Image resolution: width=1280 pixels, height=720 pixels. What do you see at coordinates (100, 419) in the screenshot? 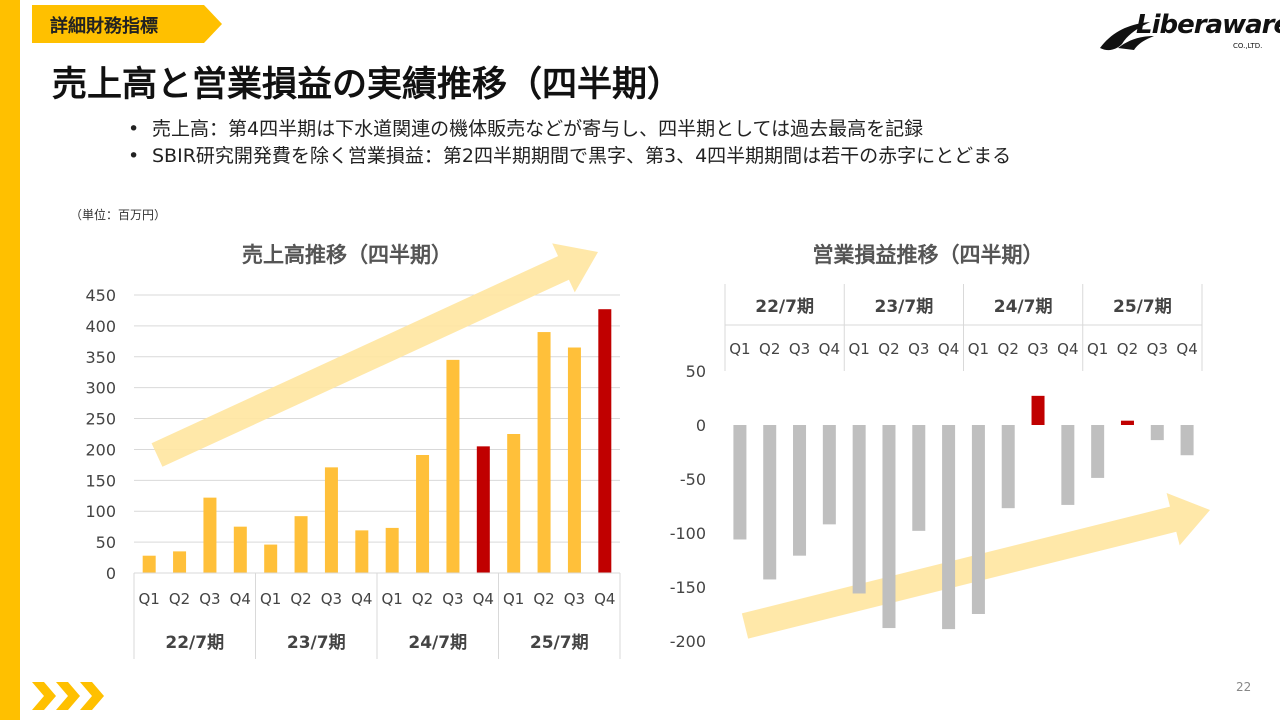
I see `y-tick-label: 250` at bounding box center [100, 419].